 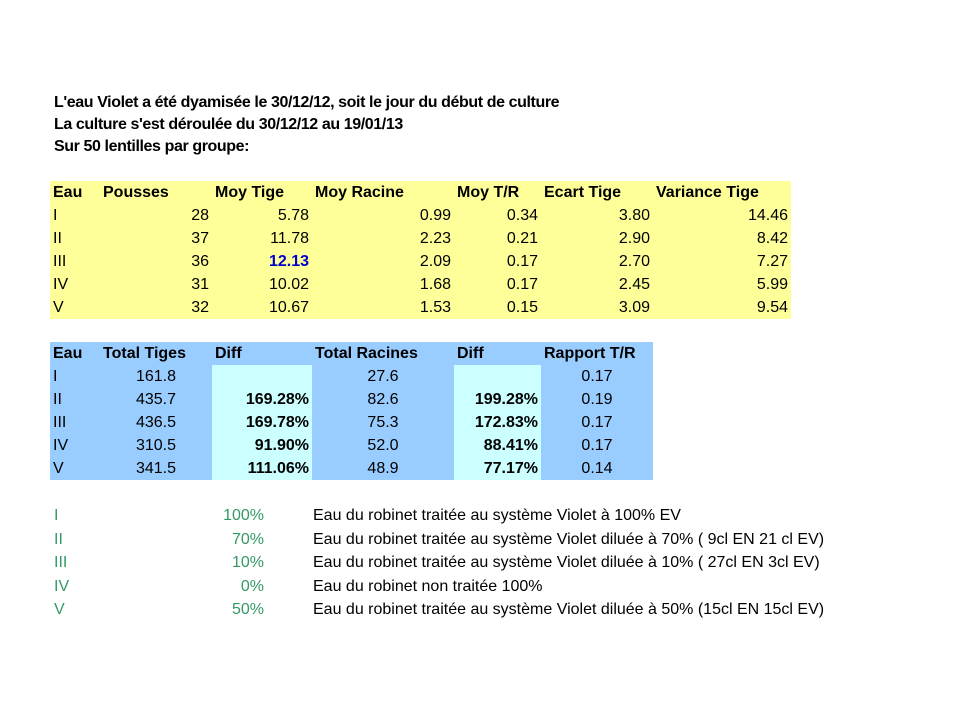 What do you see at coordinates (597, 468) in the screenshot?
I see `cell-rapport-tr: 0.14` at bounding box center [597, 468].